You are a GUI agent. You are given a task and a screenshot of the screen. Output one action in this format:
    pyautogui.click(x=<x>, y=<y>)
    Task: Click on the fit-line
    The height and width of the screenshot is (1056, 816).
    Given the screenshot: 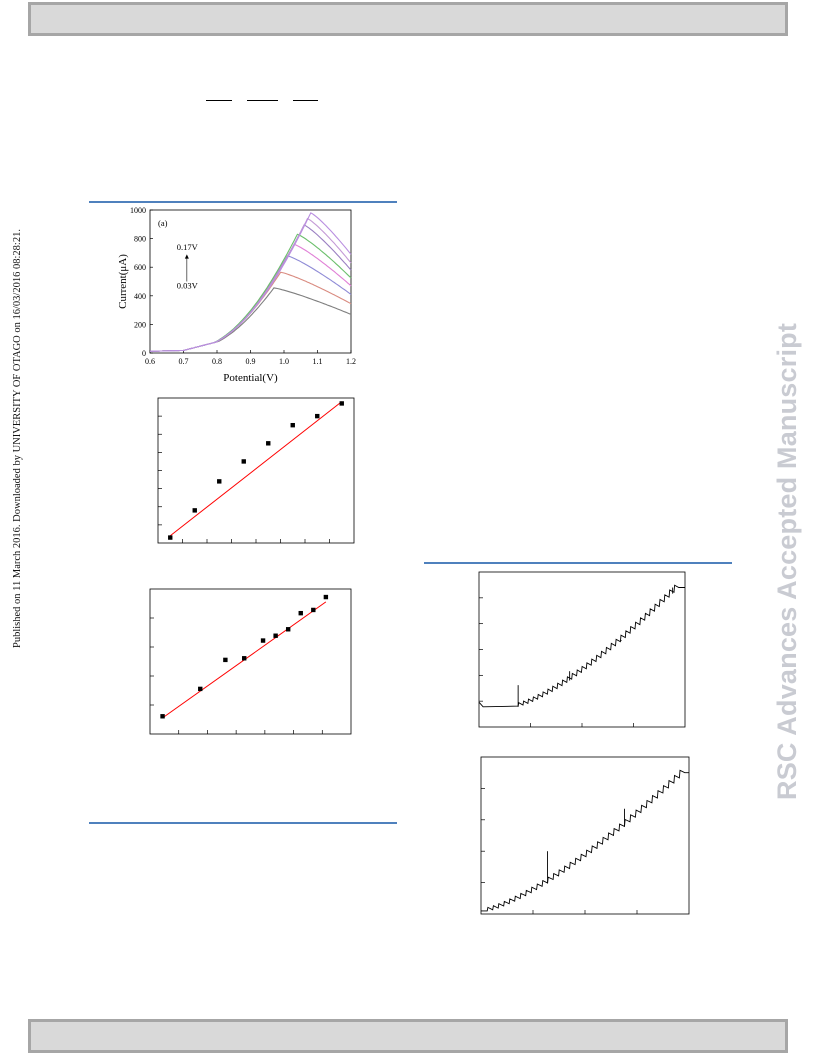 What is the action you would take?
    pyautogui.click(x=256, y=469)
    